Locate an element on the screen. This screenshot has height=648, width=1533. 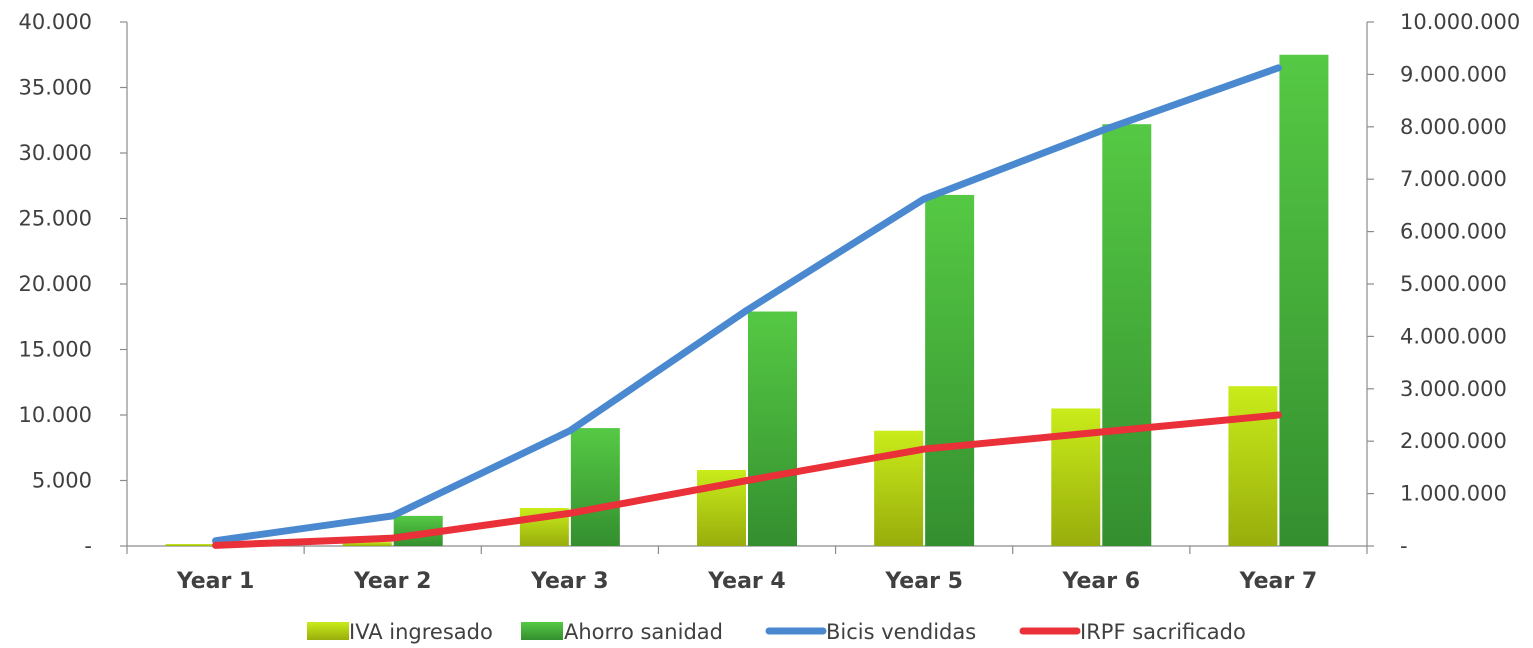
x-tick-label: Year 4 is located at coordinates (746, 581).